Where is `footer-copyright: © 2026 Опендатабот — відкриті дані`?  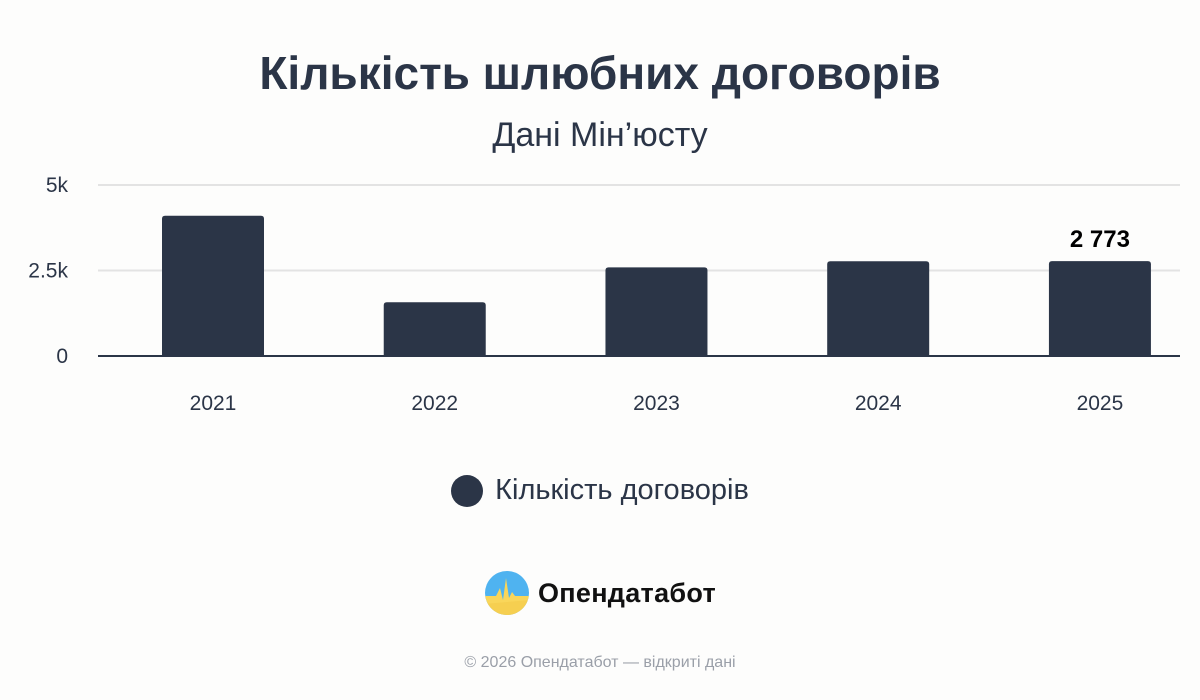
footer-copyright: © 2026 Опендатабот — відкриті дані is located at coordinates (600, 662).